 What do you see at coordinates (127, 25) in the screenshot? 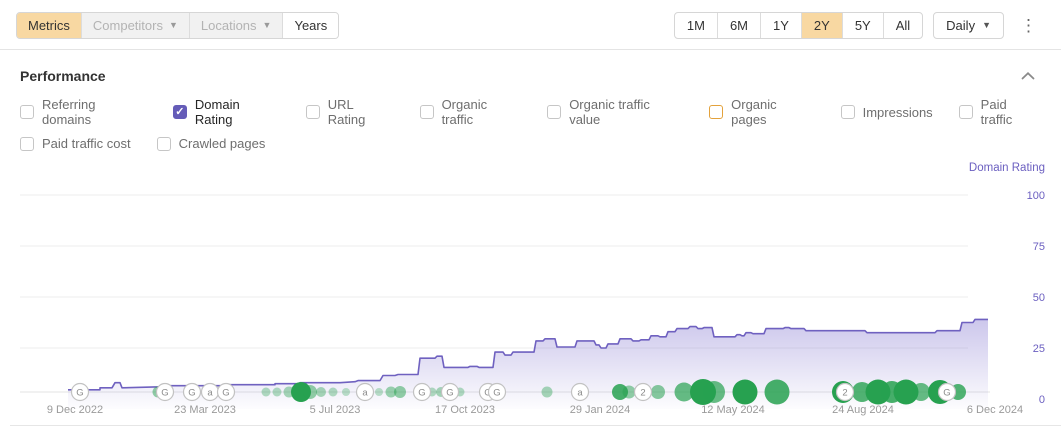
I see `tab-label: Competitors` at bounding box center [127, 25].